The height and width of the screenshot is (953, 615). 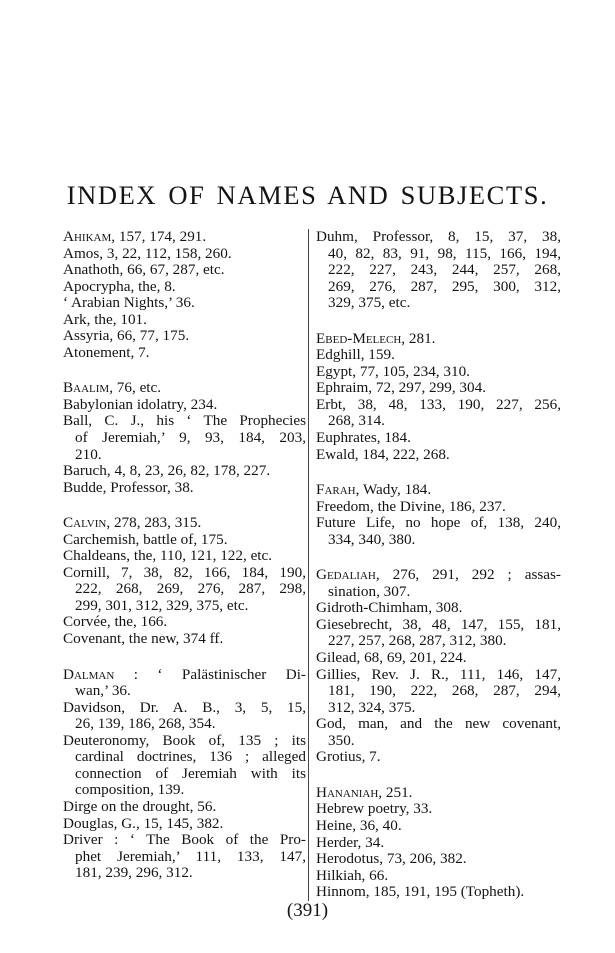 I want to click on index-entry-text: Edghill, 159., so click(x=355, y=355).